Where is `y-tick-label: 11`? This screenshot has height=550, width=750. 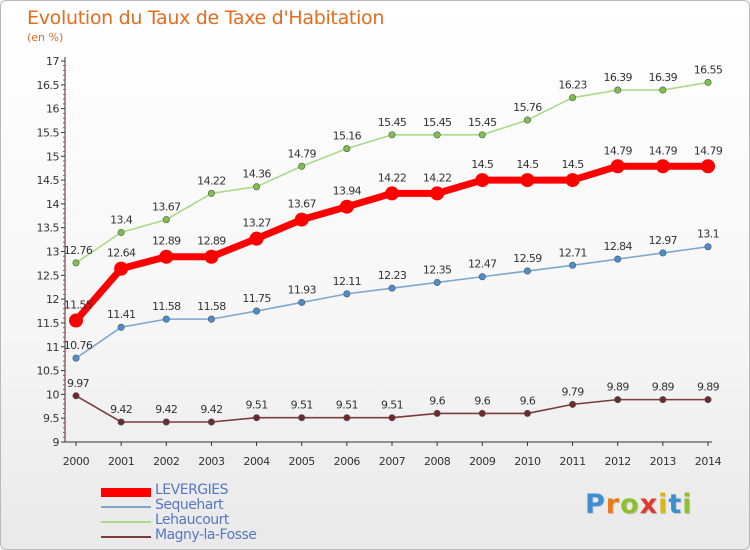
y-tick-label: 11 is located at coordinates (52, 347).